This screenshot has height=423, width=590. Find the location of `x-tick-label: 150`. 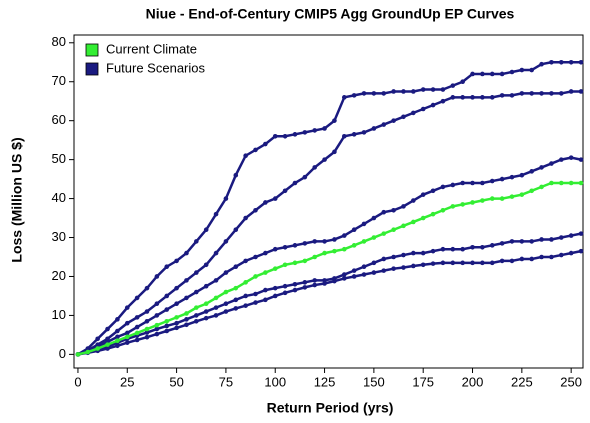

x-tick-label: 150 is located at coordinates (374, 381).